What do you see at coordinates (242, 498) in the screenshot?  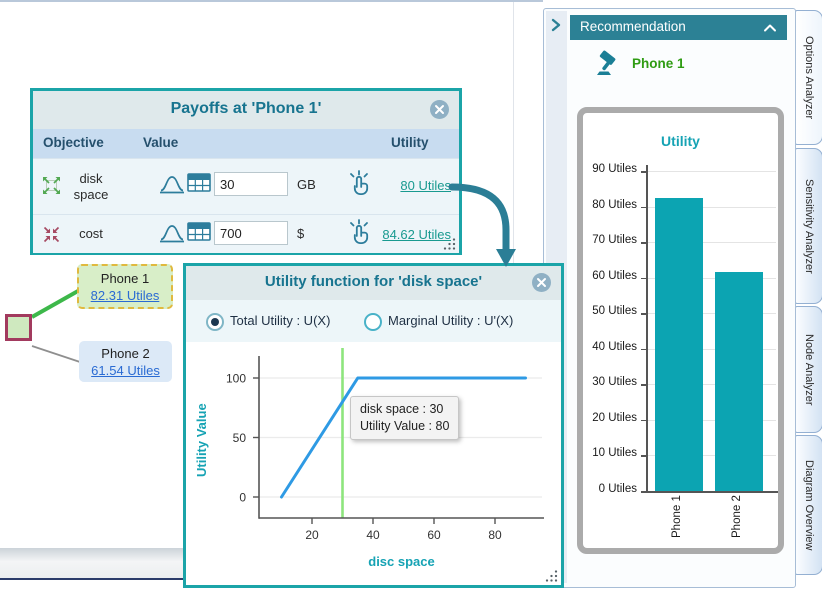 I see `svg-text: 0` at bounding box center [242, 498].